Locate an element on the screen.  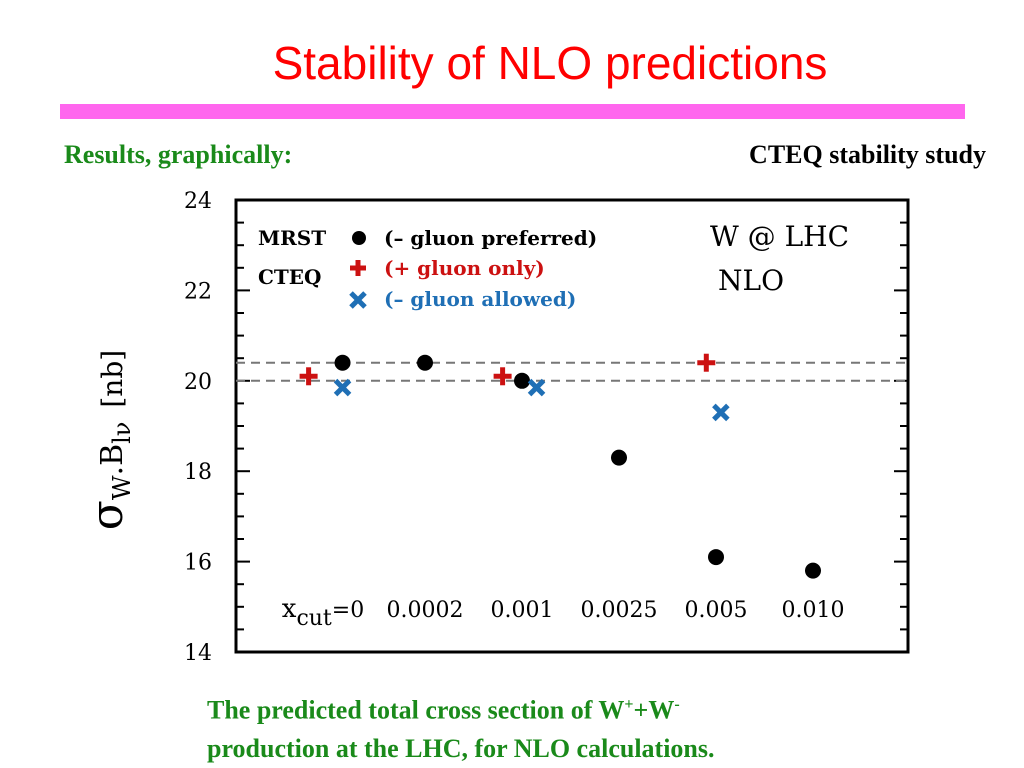
y-label-mid: .B is located at coordinates (112, 460).